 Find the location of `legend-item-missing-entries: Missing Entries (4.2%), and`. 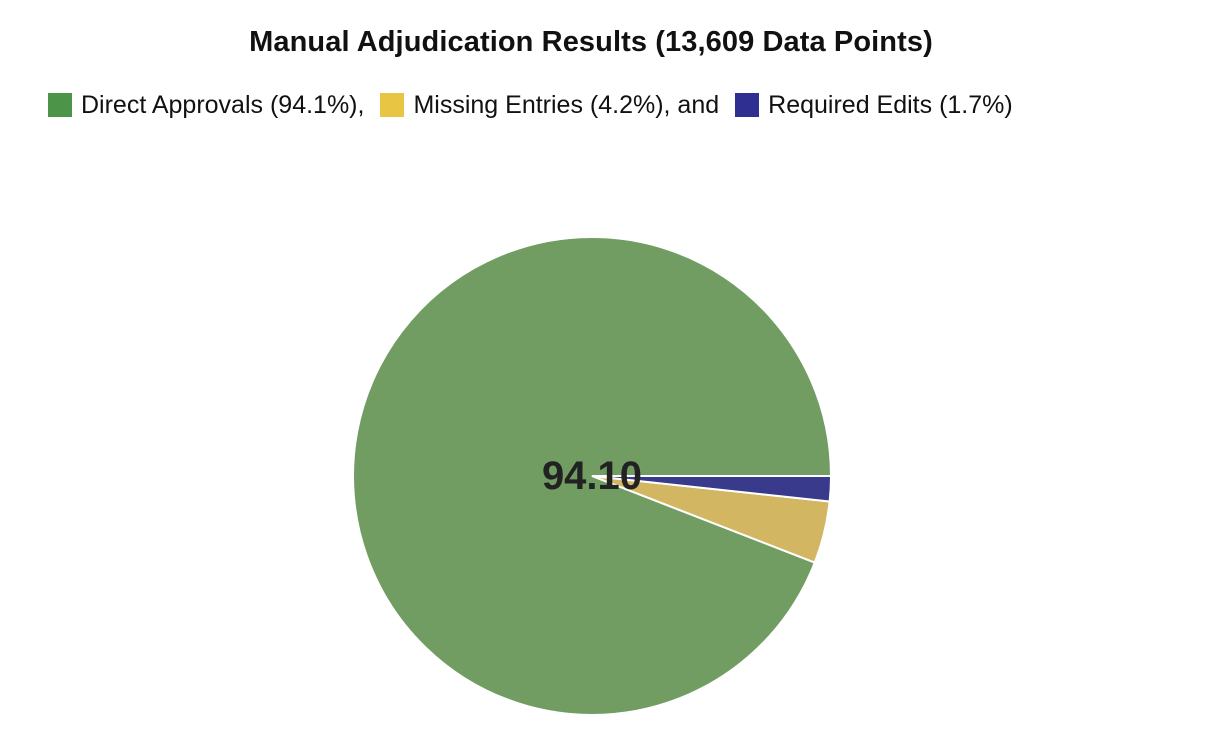

legend-item-missing-entries: Missing Entries (4.2%), and is located at coordinates (549, 105).